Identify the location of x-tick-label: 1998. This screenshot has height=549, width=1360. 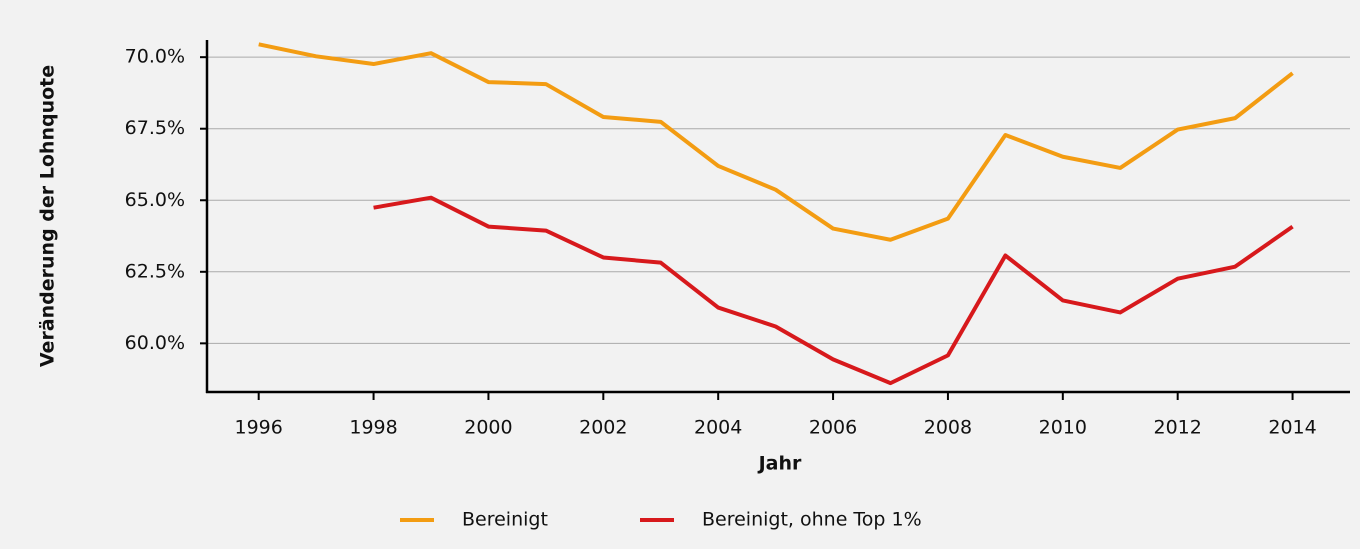
(373, 428).